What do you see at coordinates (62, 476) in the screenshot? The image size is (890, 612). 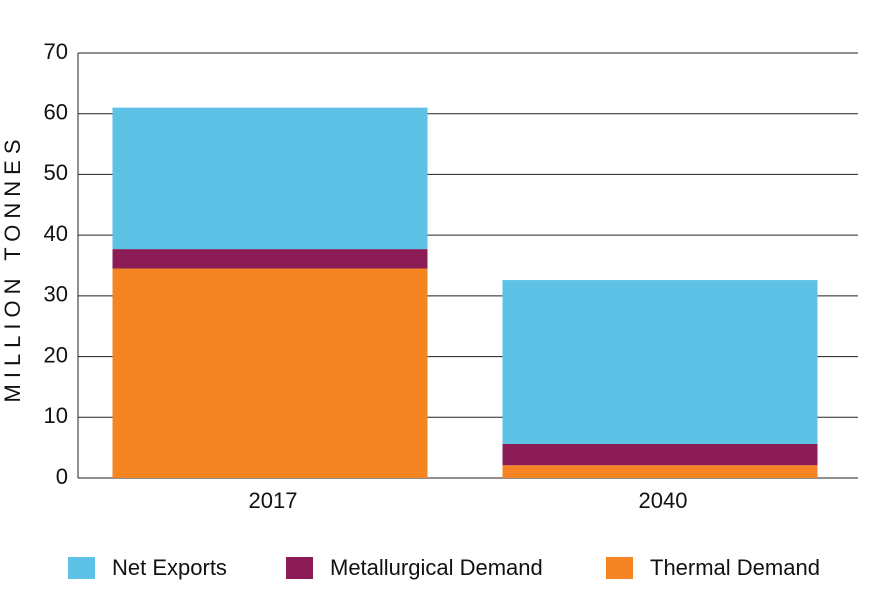 I see `y-tick-label: 0` at bounding box center [62, 476].